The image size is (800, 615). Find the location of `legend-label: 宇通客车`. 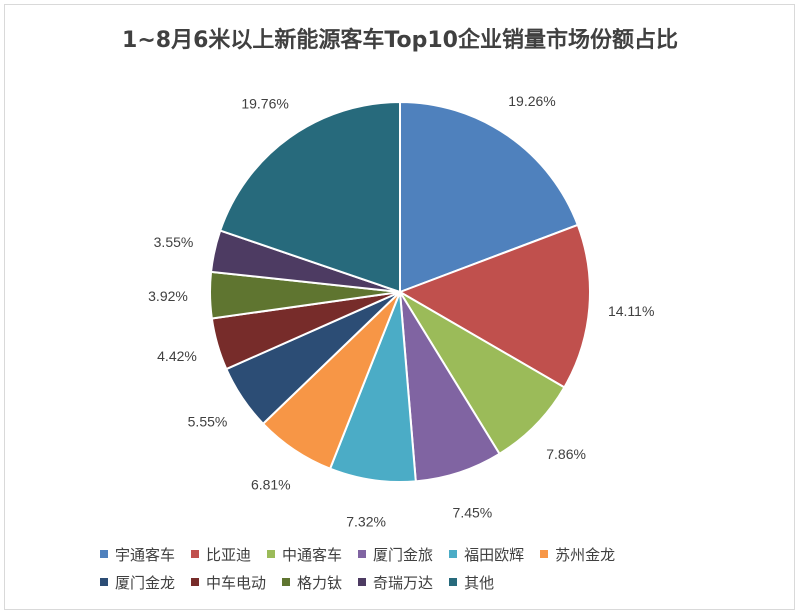

legend-label: 宇通客车 is located at coordinates (145, 554).